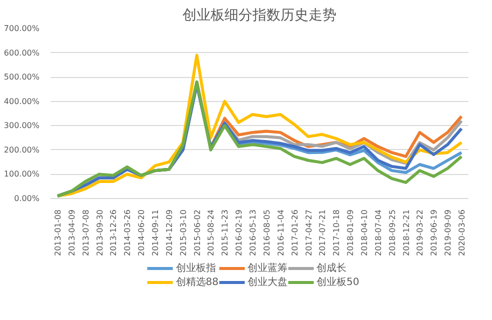  Describe the element at coordinates (22, 125) in the screenshot. I see `y-tick-label: 300.00%` at that location.